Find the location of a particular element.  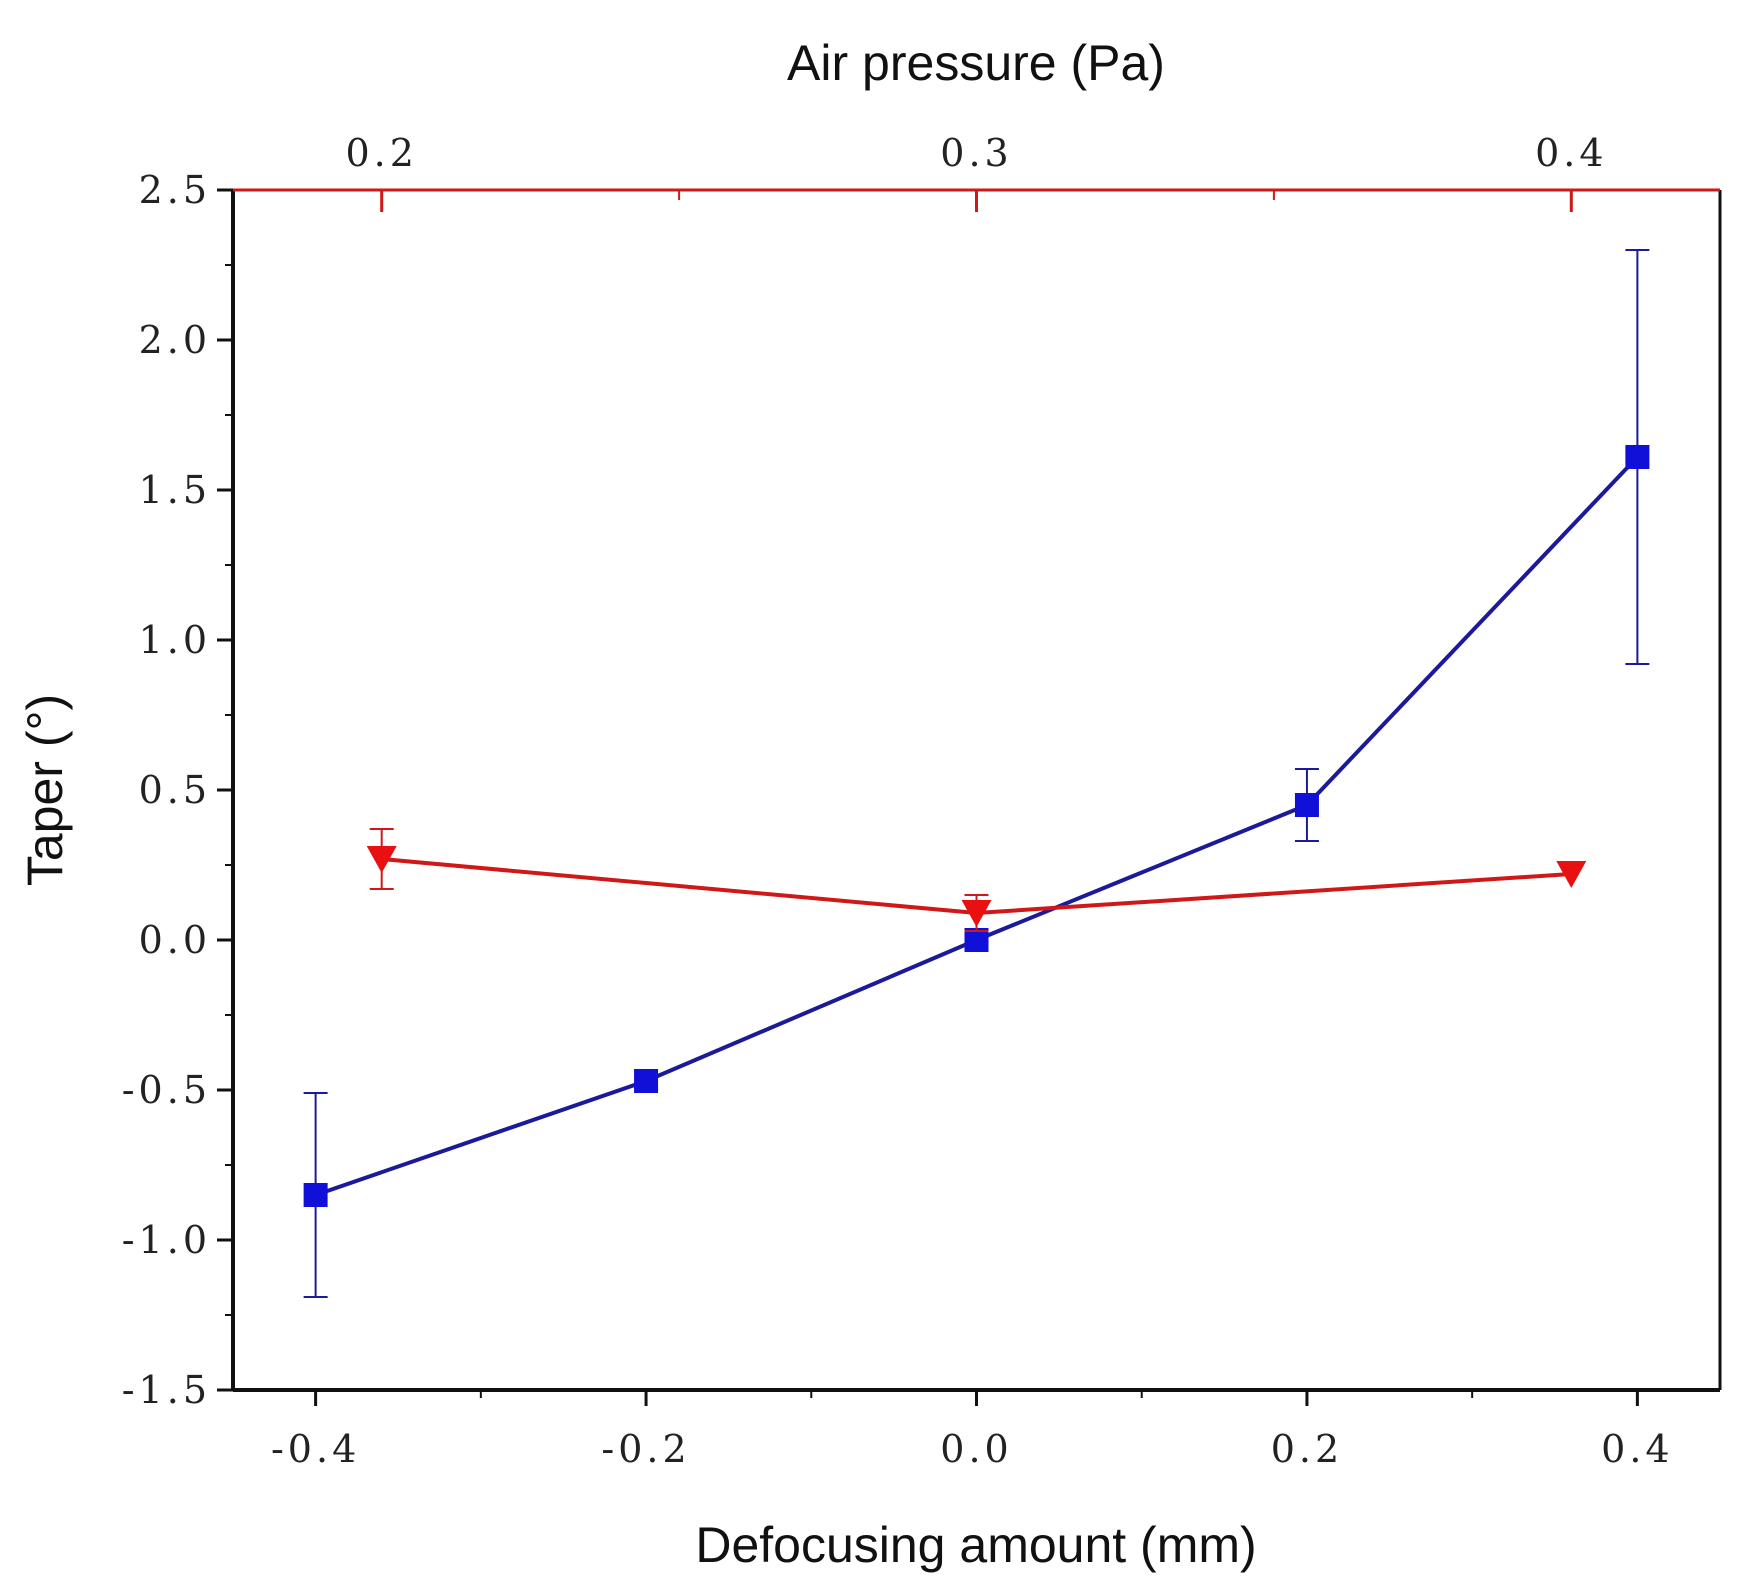

x2-tick-label: 0.4 is located at coordinates (1571, 153).